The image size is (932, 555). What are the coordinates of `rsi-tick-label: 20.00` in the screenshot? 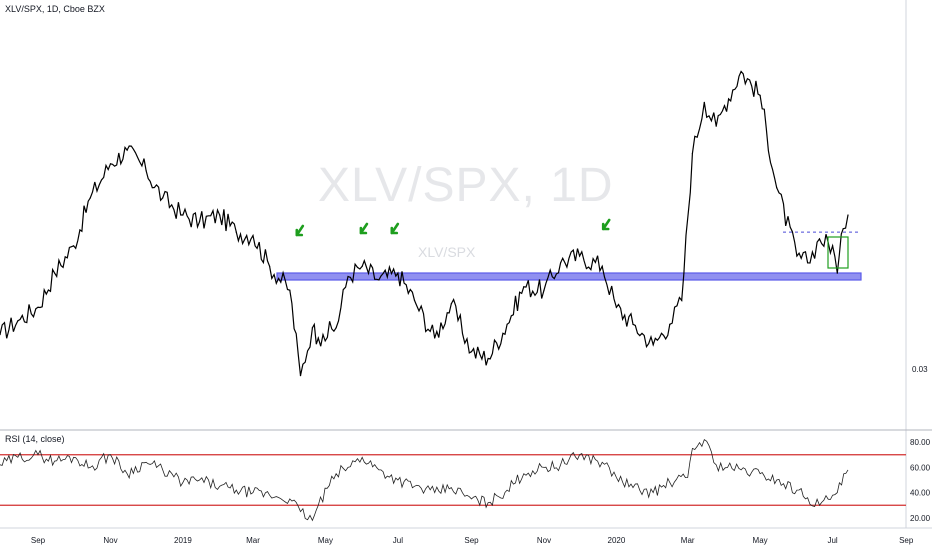 It's located at (920, 518).